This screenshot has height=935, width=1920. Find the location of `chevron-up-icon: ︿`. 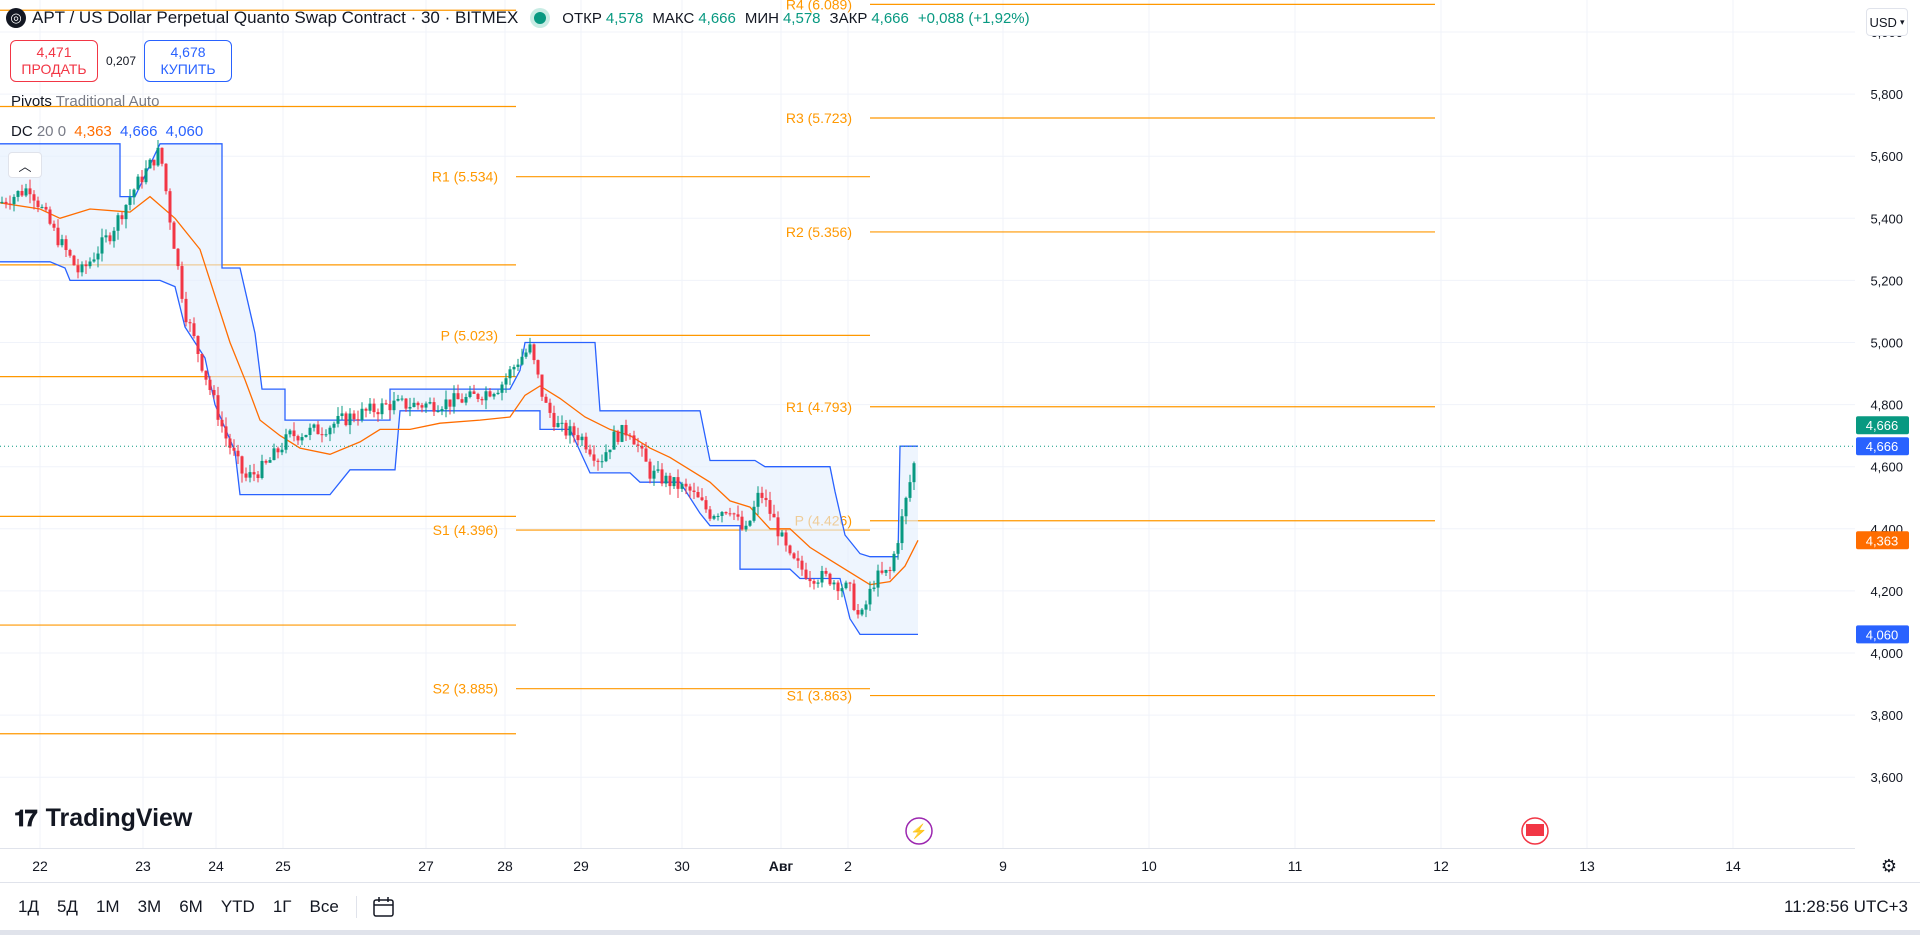

chevron-up-icon: ︿ is located at coordinates (25, 166).